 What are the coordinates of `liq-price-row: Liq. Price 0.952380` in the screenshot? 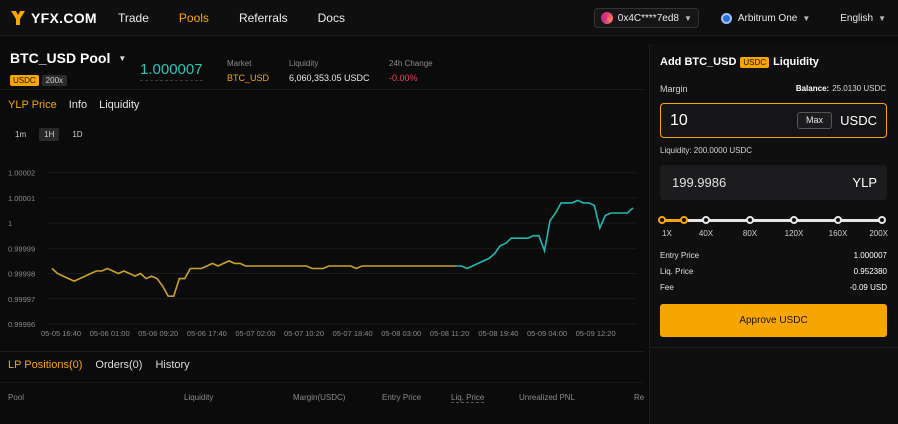 It's located at (773, 271).